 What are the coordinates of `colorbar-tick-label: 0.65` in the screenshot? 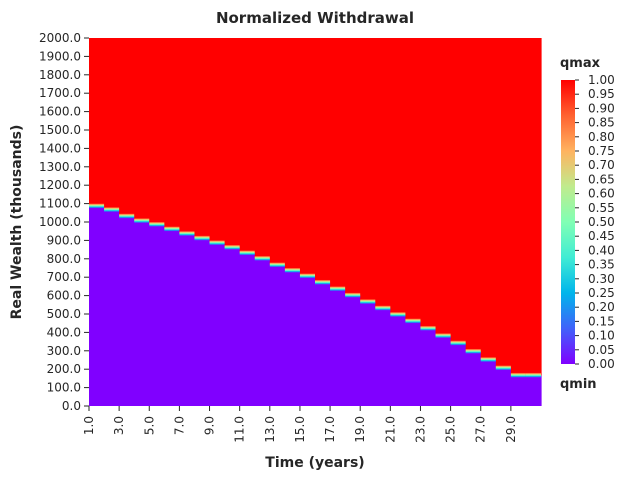 It's located at (601, 179).